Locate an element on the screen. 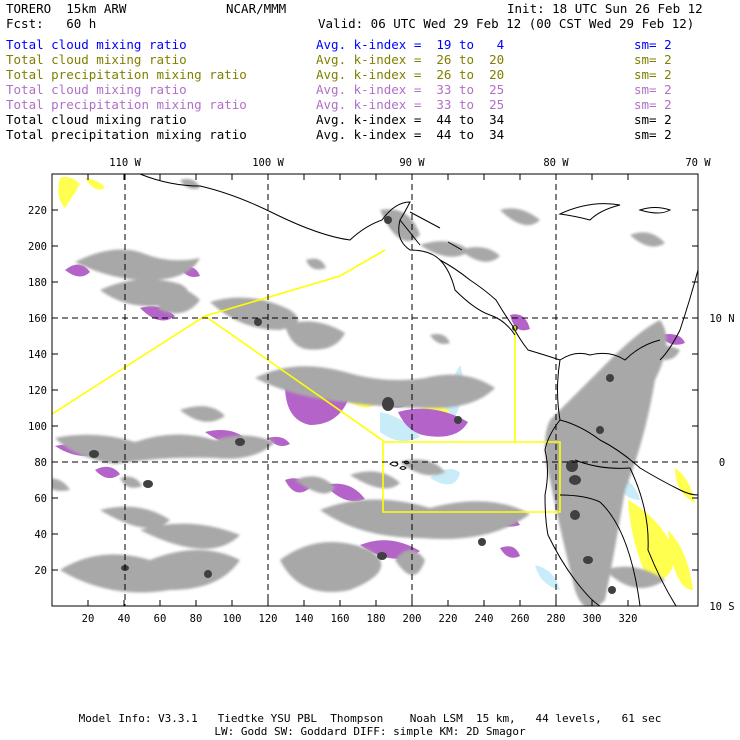  longitude-labels: 110 W 100 W 90 W 80 W 70 W is located at coordinates (410, 163).